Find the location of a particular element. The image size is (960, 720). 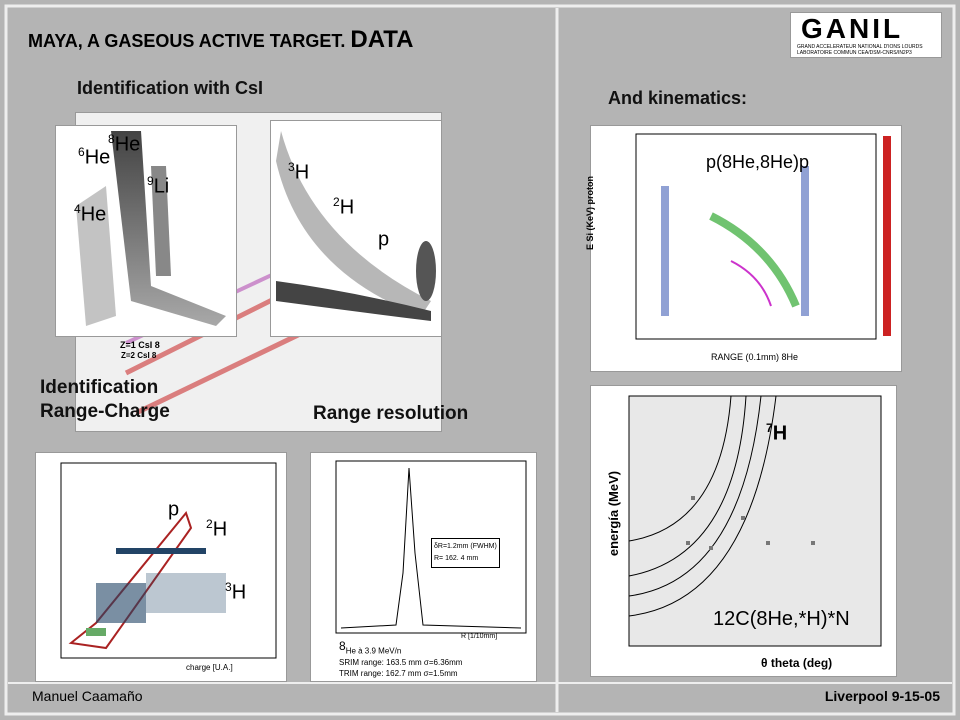

csi-plot-z2 is located at coordinates (146, 231).